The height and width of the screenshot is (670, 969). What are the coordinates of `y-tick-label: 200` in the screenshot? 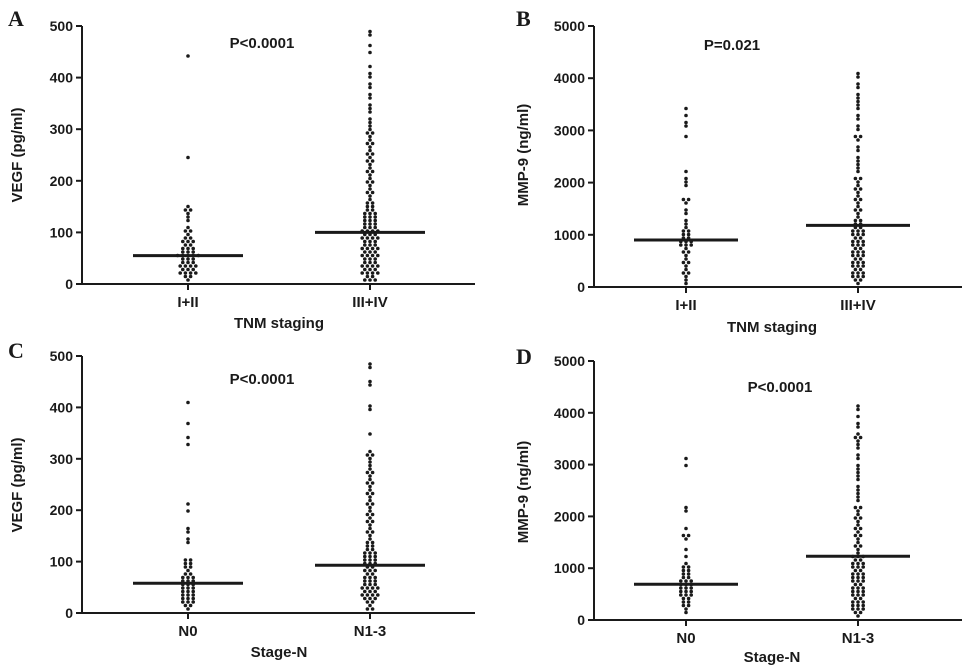 It's located at (62, 181).